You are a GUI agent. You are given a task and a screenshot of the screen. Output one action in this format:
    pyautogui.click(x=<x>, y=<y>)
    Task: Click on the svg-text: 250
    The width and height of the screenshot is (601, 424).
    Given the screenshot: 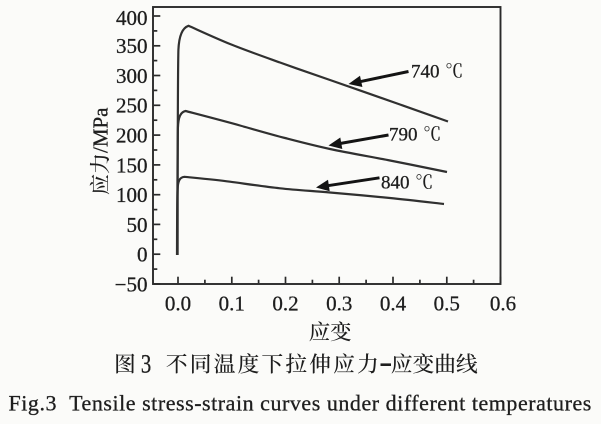 What is the action you would take?
    pyautogui.click(x=132, y=106)
    